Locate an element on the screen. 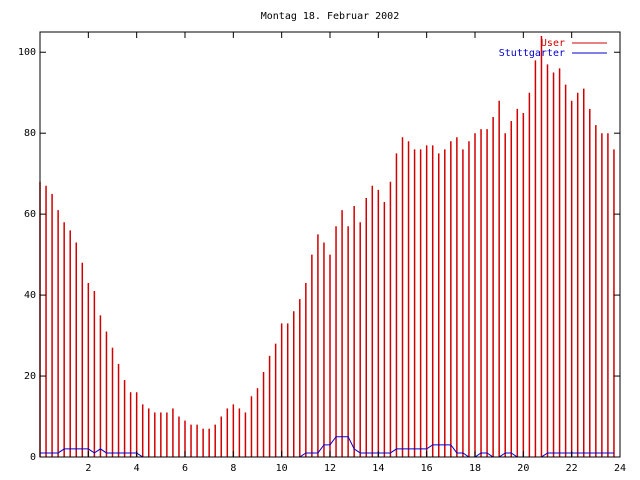 The height and width of the screenshot is (480, 640). x-tick-label: 6 is located at coordinates (185, 468).